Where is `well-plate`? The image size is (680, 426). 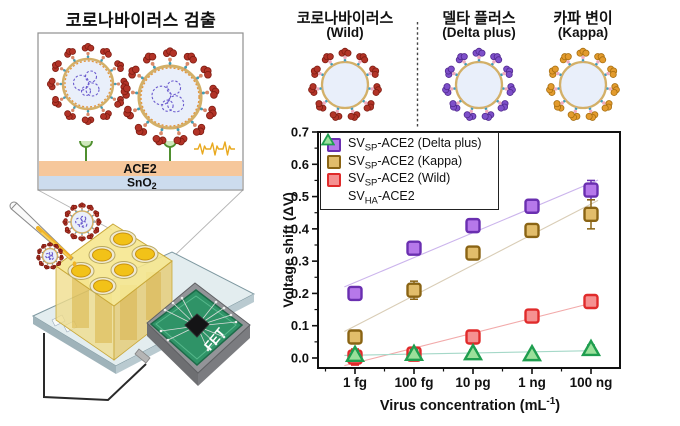
well-plate is located at coordinates (114, 292).